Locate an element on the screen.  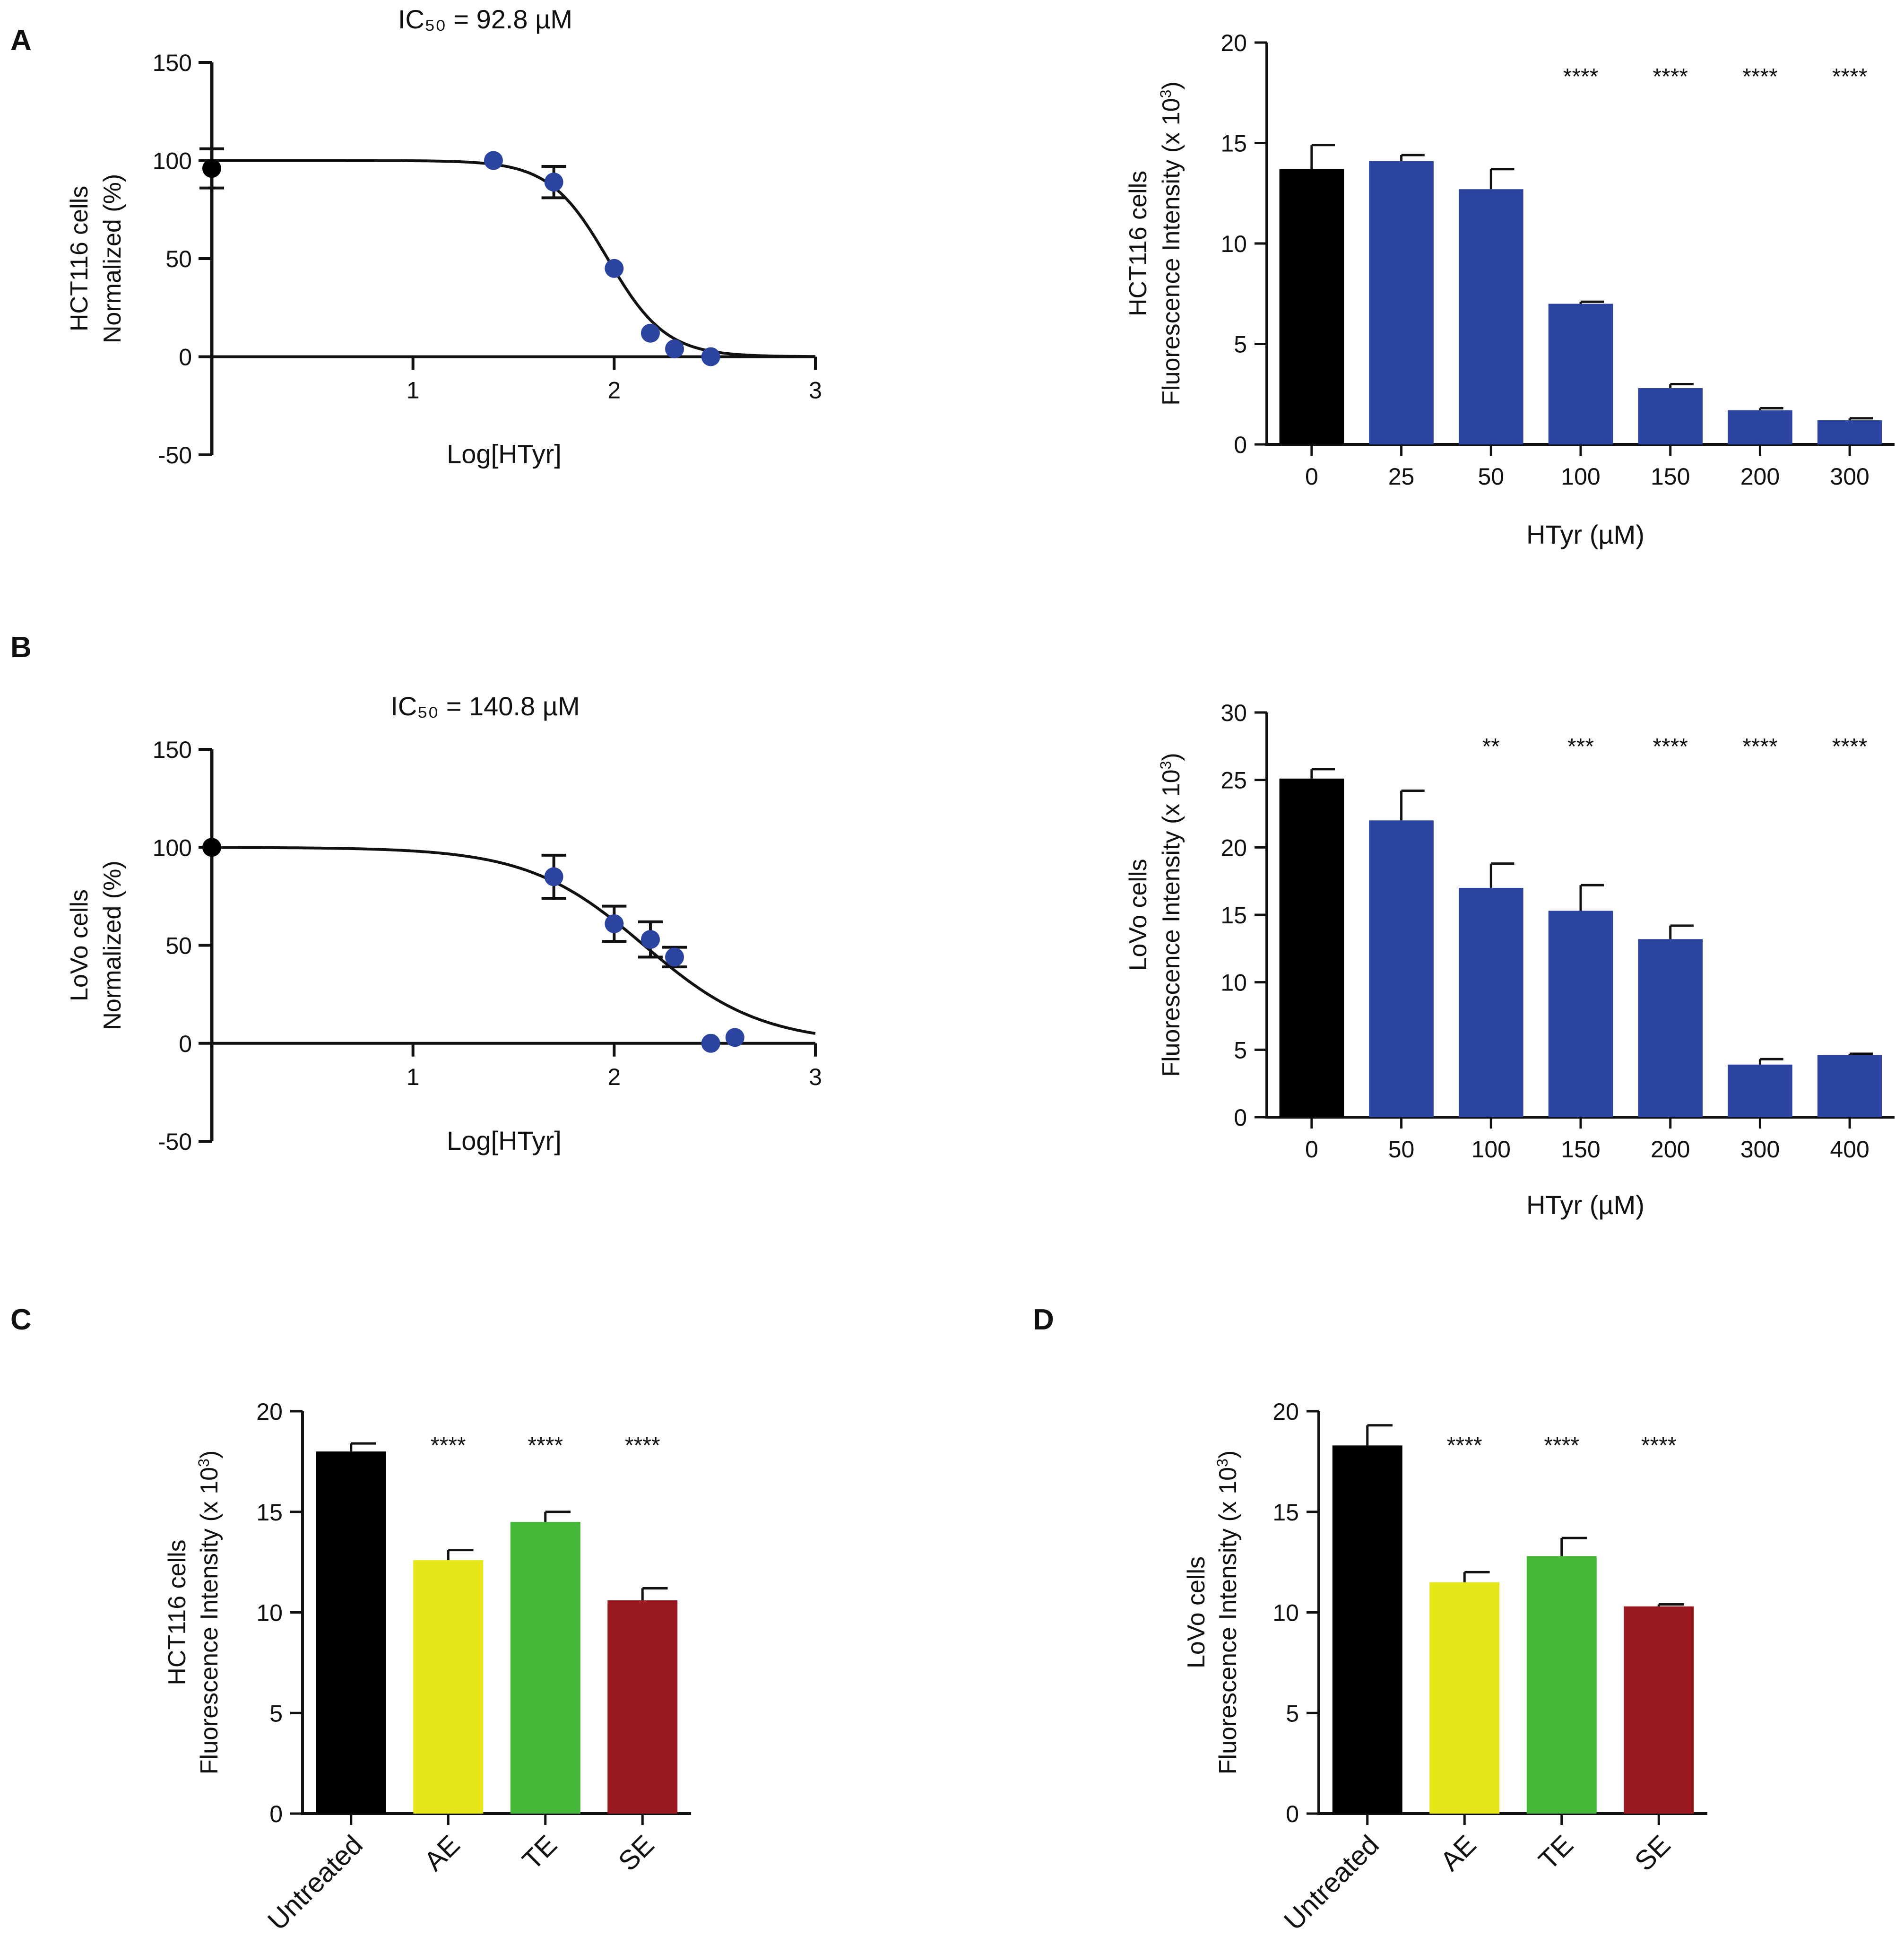
panel-label-b: B is located at coordinates (21, 647).